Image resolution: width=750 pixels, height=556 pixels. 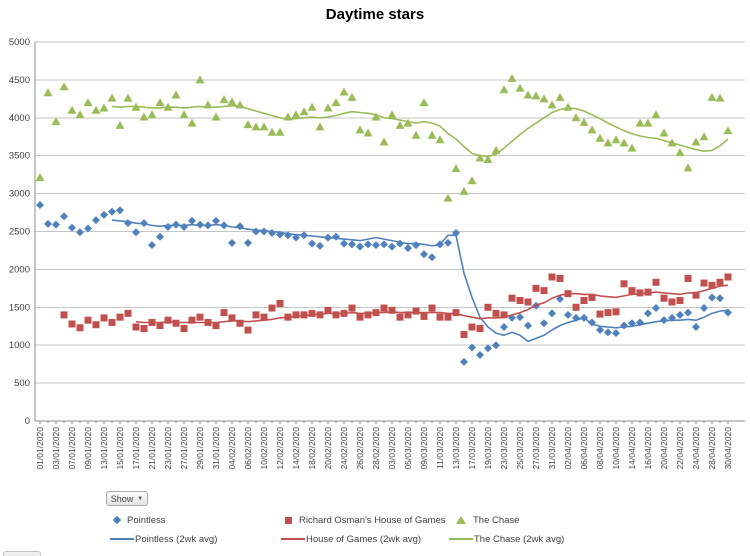 What do you see at coordinates (408, 448) in the screenshot?
I see `x-tick-label: 05/03/2020` at bounding box center [408, 448].